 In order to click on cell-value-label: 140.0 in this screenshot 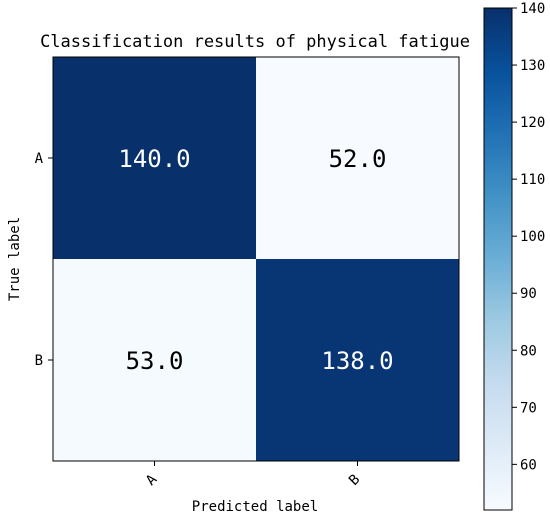, I will do `click(154, 159)`.